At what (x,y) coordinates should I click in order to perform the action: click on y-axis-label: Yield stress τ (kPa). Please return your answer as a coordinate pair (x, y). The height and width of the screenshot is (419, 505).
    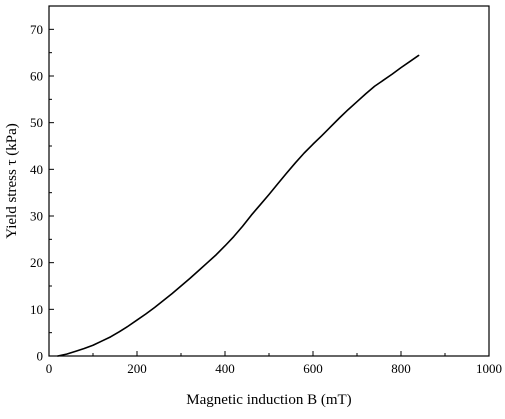
    Looking at the image, I should click on (12, 181).